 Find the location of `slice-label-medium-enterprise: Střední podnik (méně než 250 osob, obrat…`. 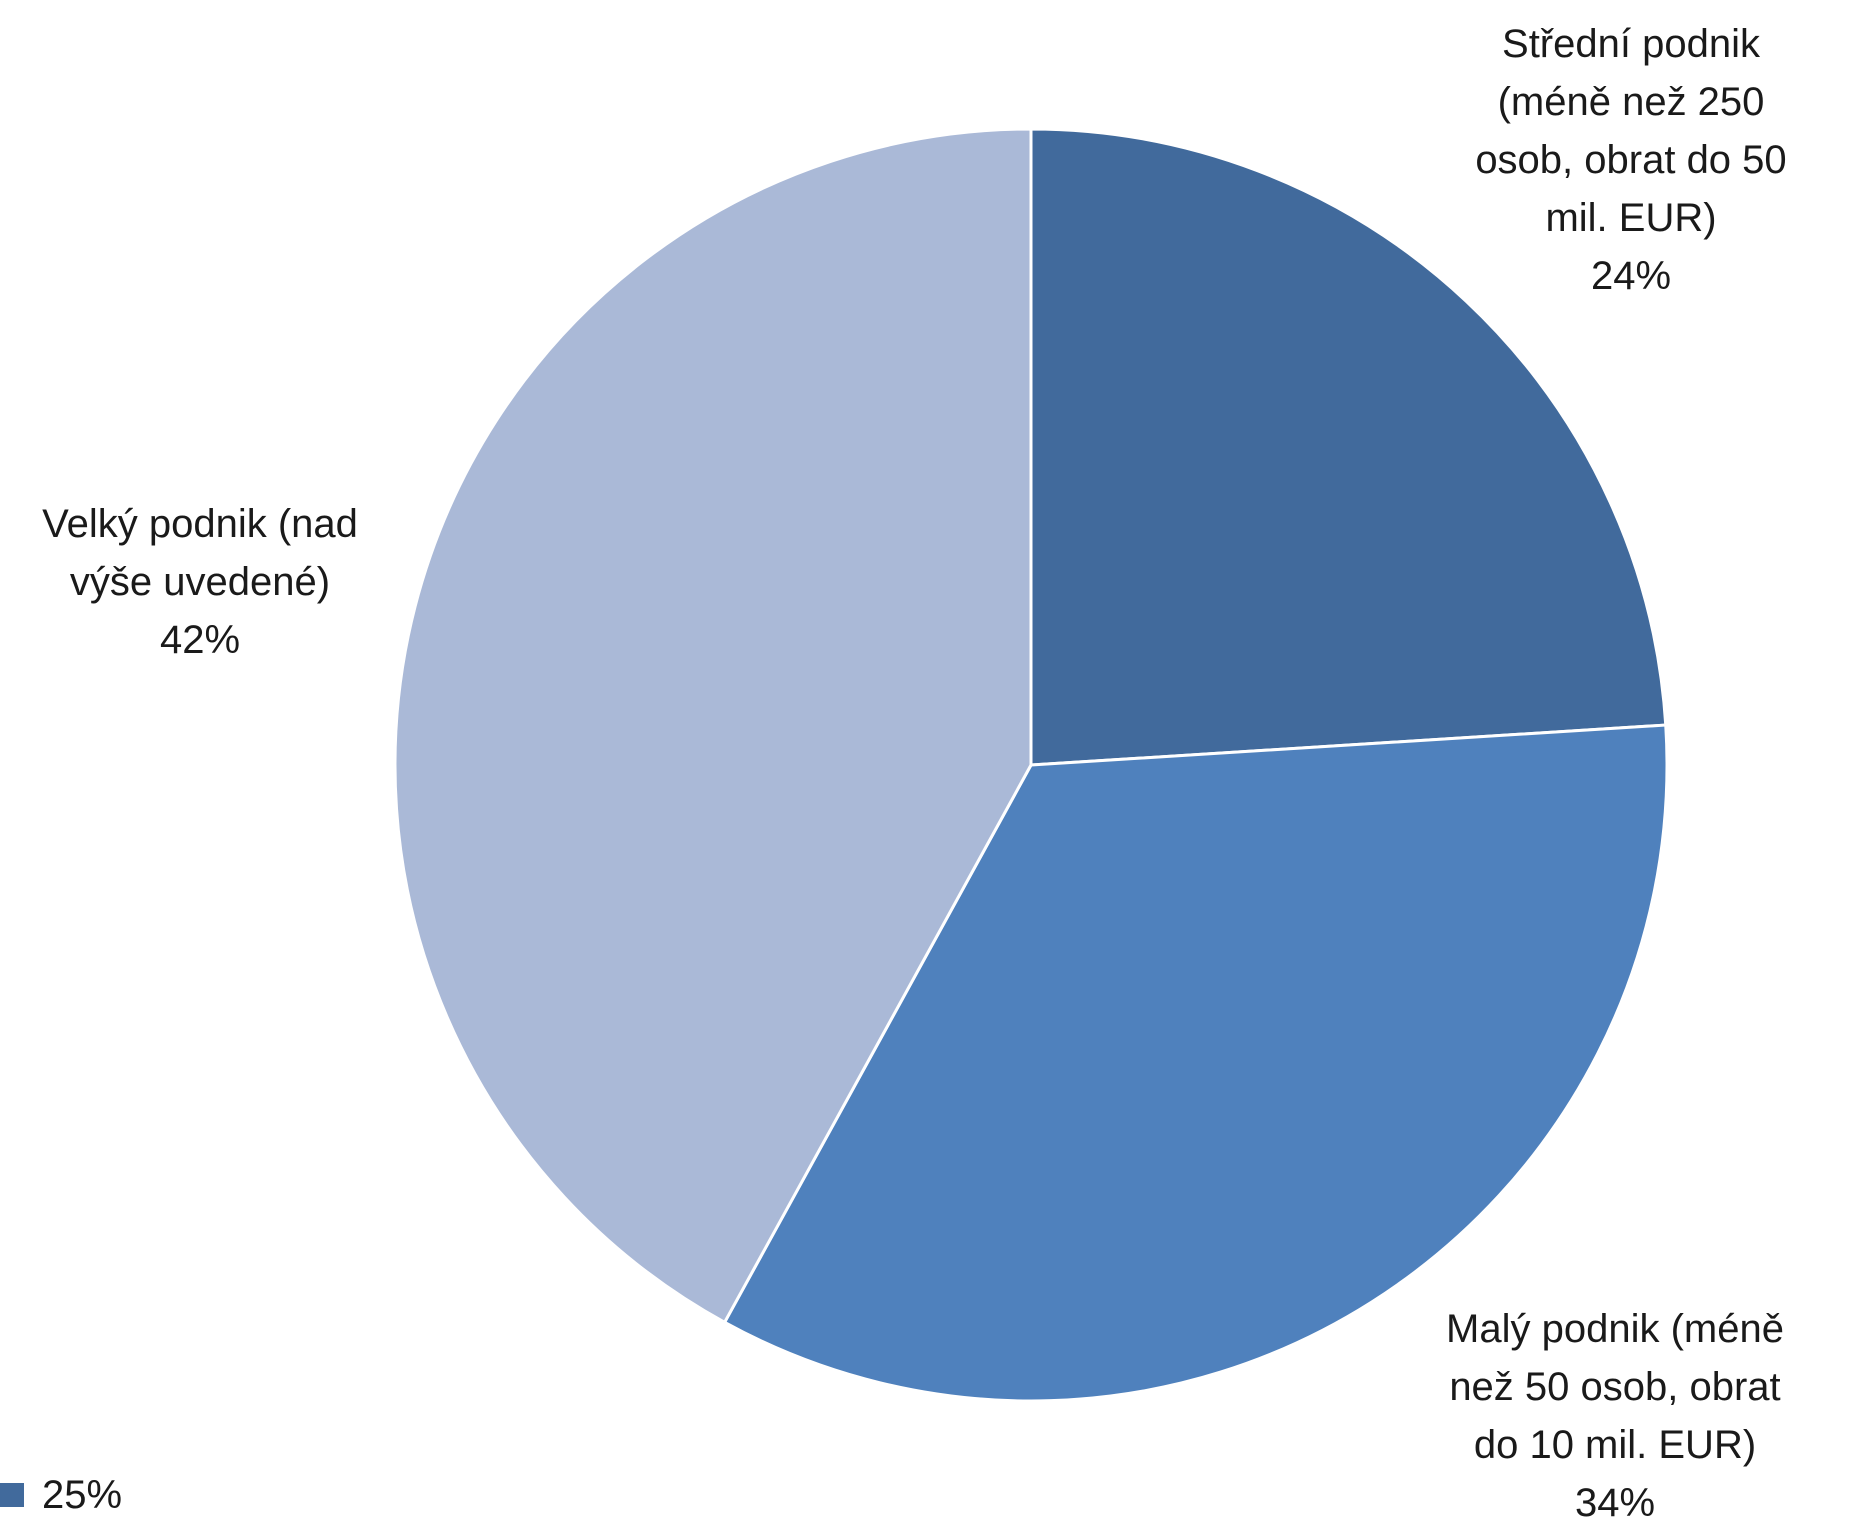

slice-label-medium-enterprise: Střední podnik (méně než 250 osob, obrat… is located at coordinates (1631, 160).